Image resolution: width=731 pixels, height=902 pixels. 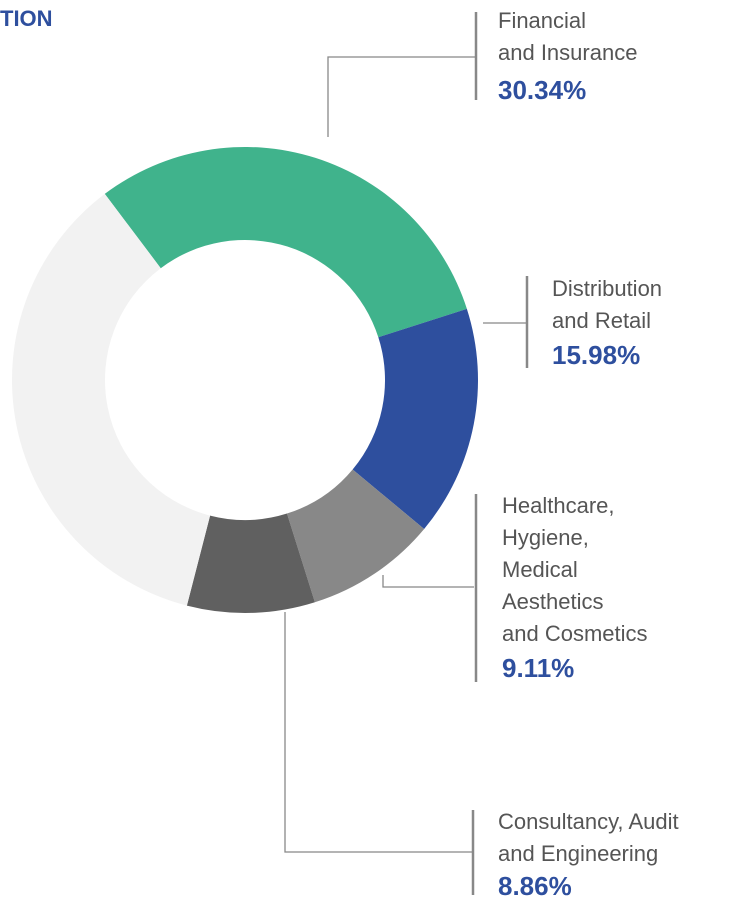 What do you see at coordinates (607, 288) in the screenshot?
I see `category-label-line: Distribution` at bounding box center [607, 288].